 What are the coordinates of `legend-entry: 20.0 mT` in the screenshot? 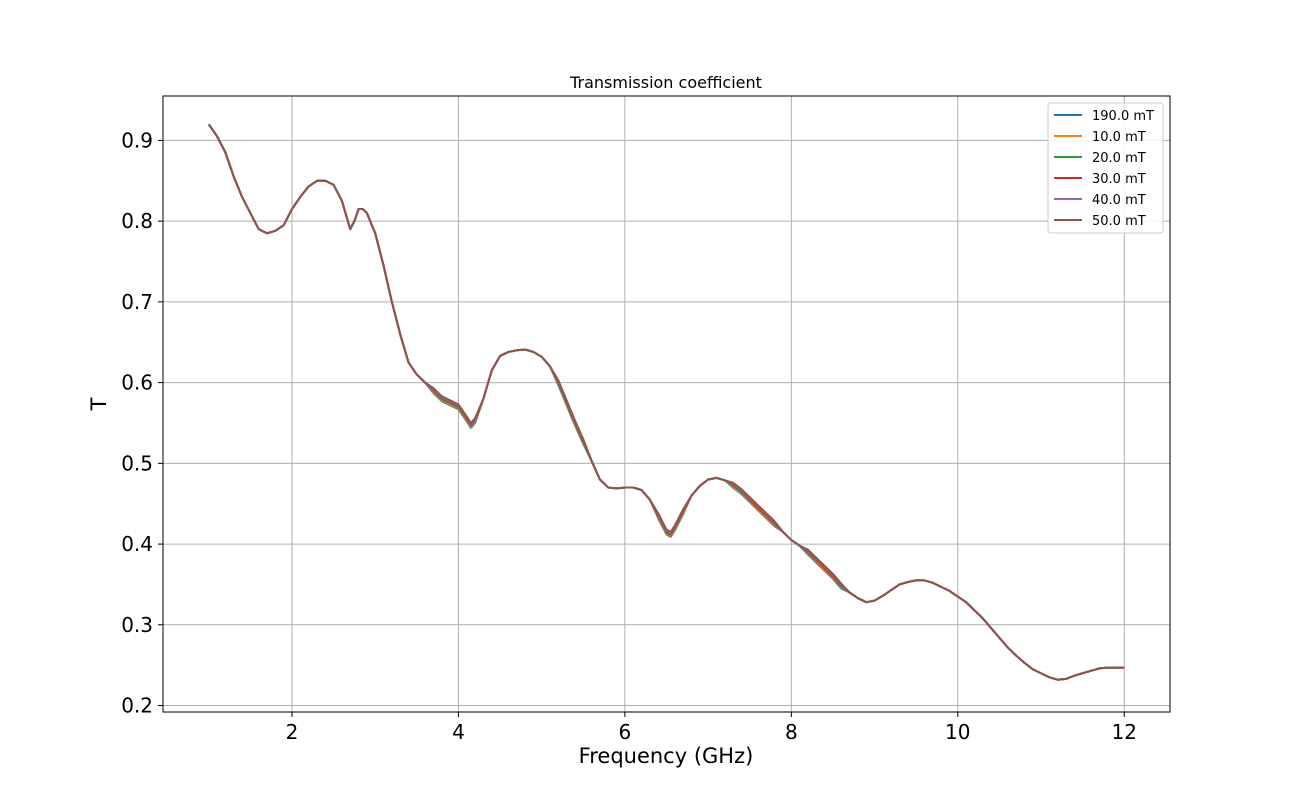 It's located at (1119, 158).